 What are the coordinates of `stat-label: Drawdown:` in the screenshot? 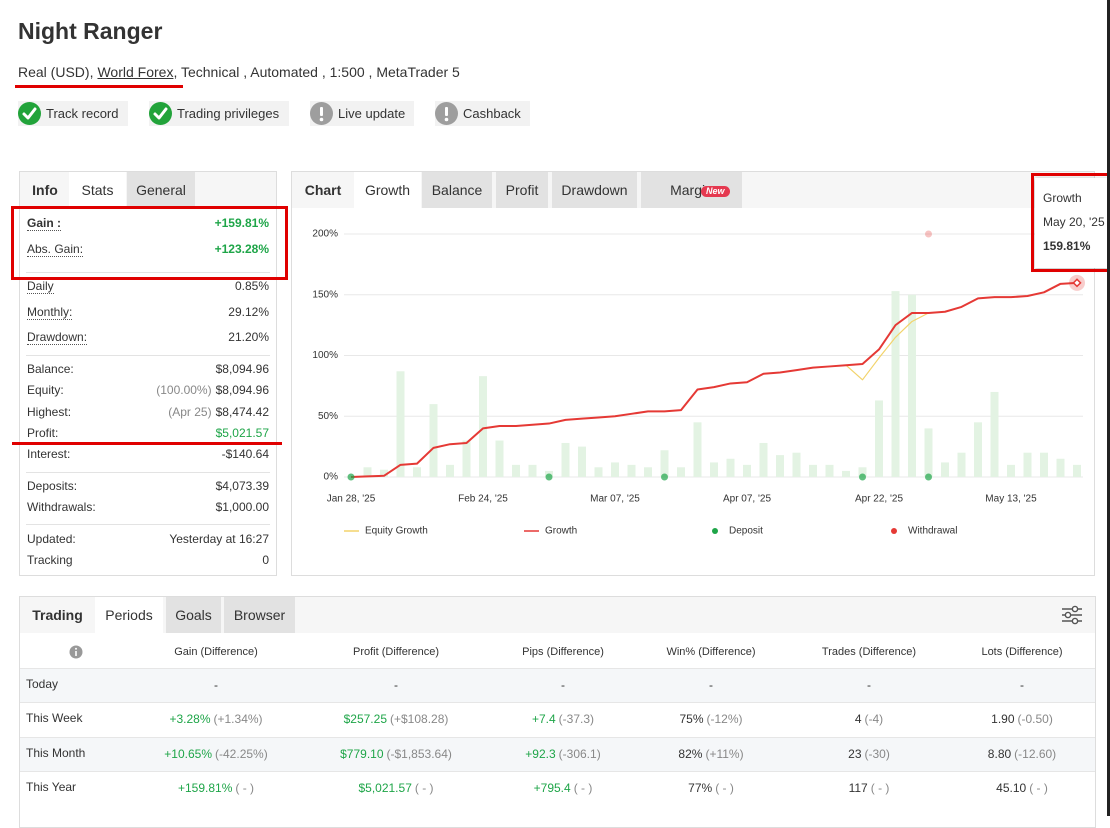 It's located at (57, 337).